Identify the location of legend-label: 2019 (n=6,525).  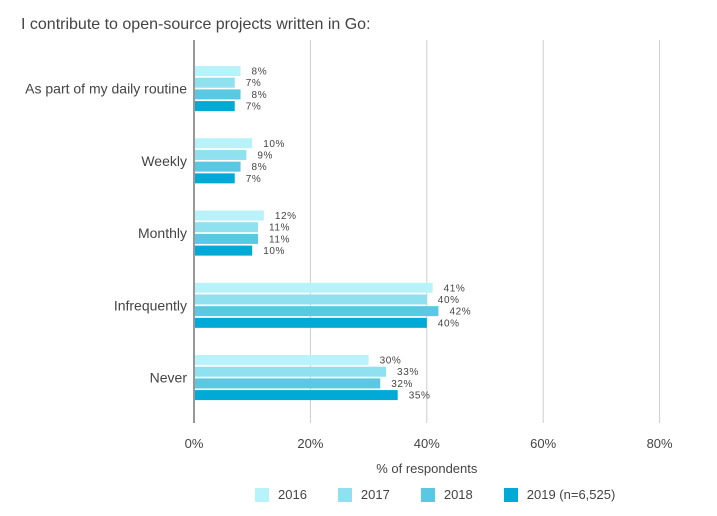
(571, 494).